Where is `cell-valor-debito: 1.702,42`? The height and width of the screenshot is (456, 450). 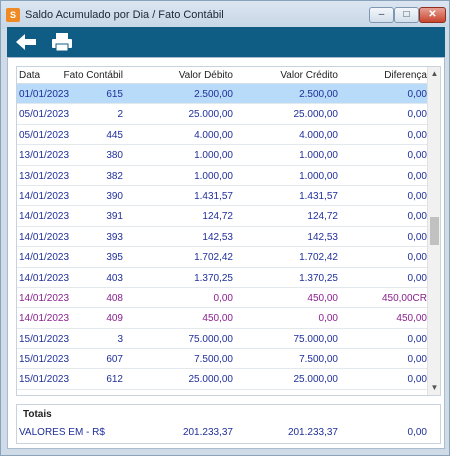 cell-valor-debito: 1.702,42 is located at coordinates (213, 258).